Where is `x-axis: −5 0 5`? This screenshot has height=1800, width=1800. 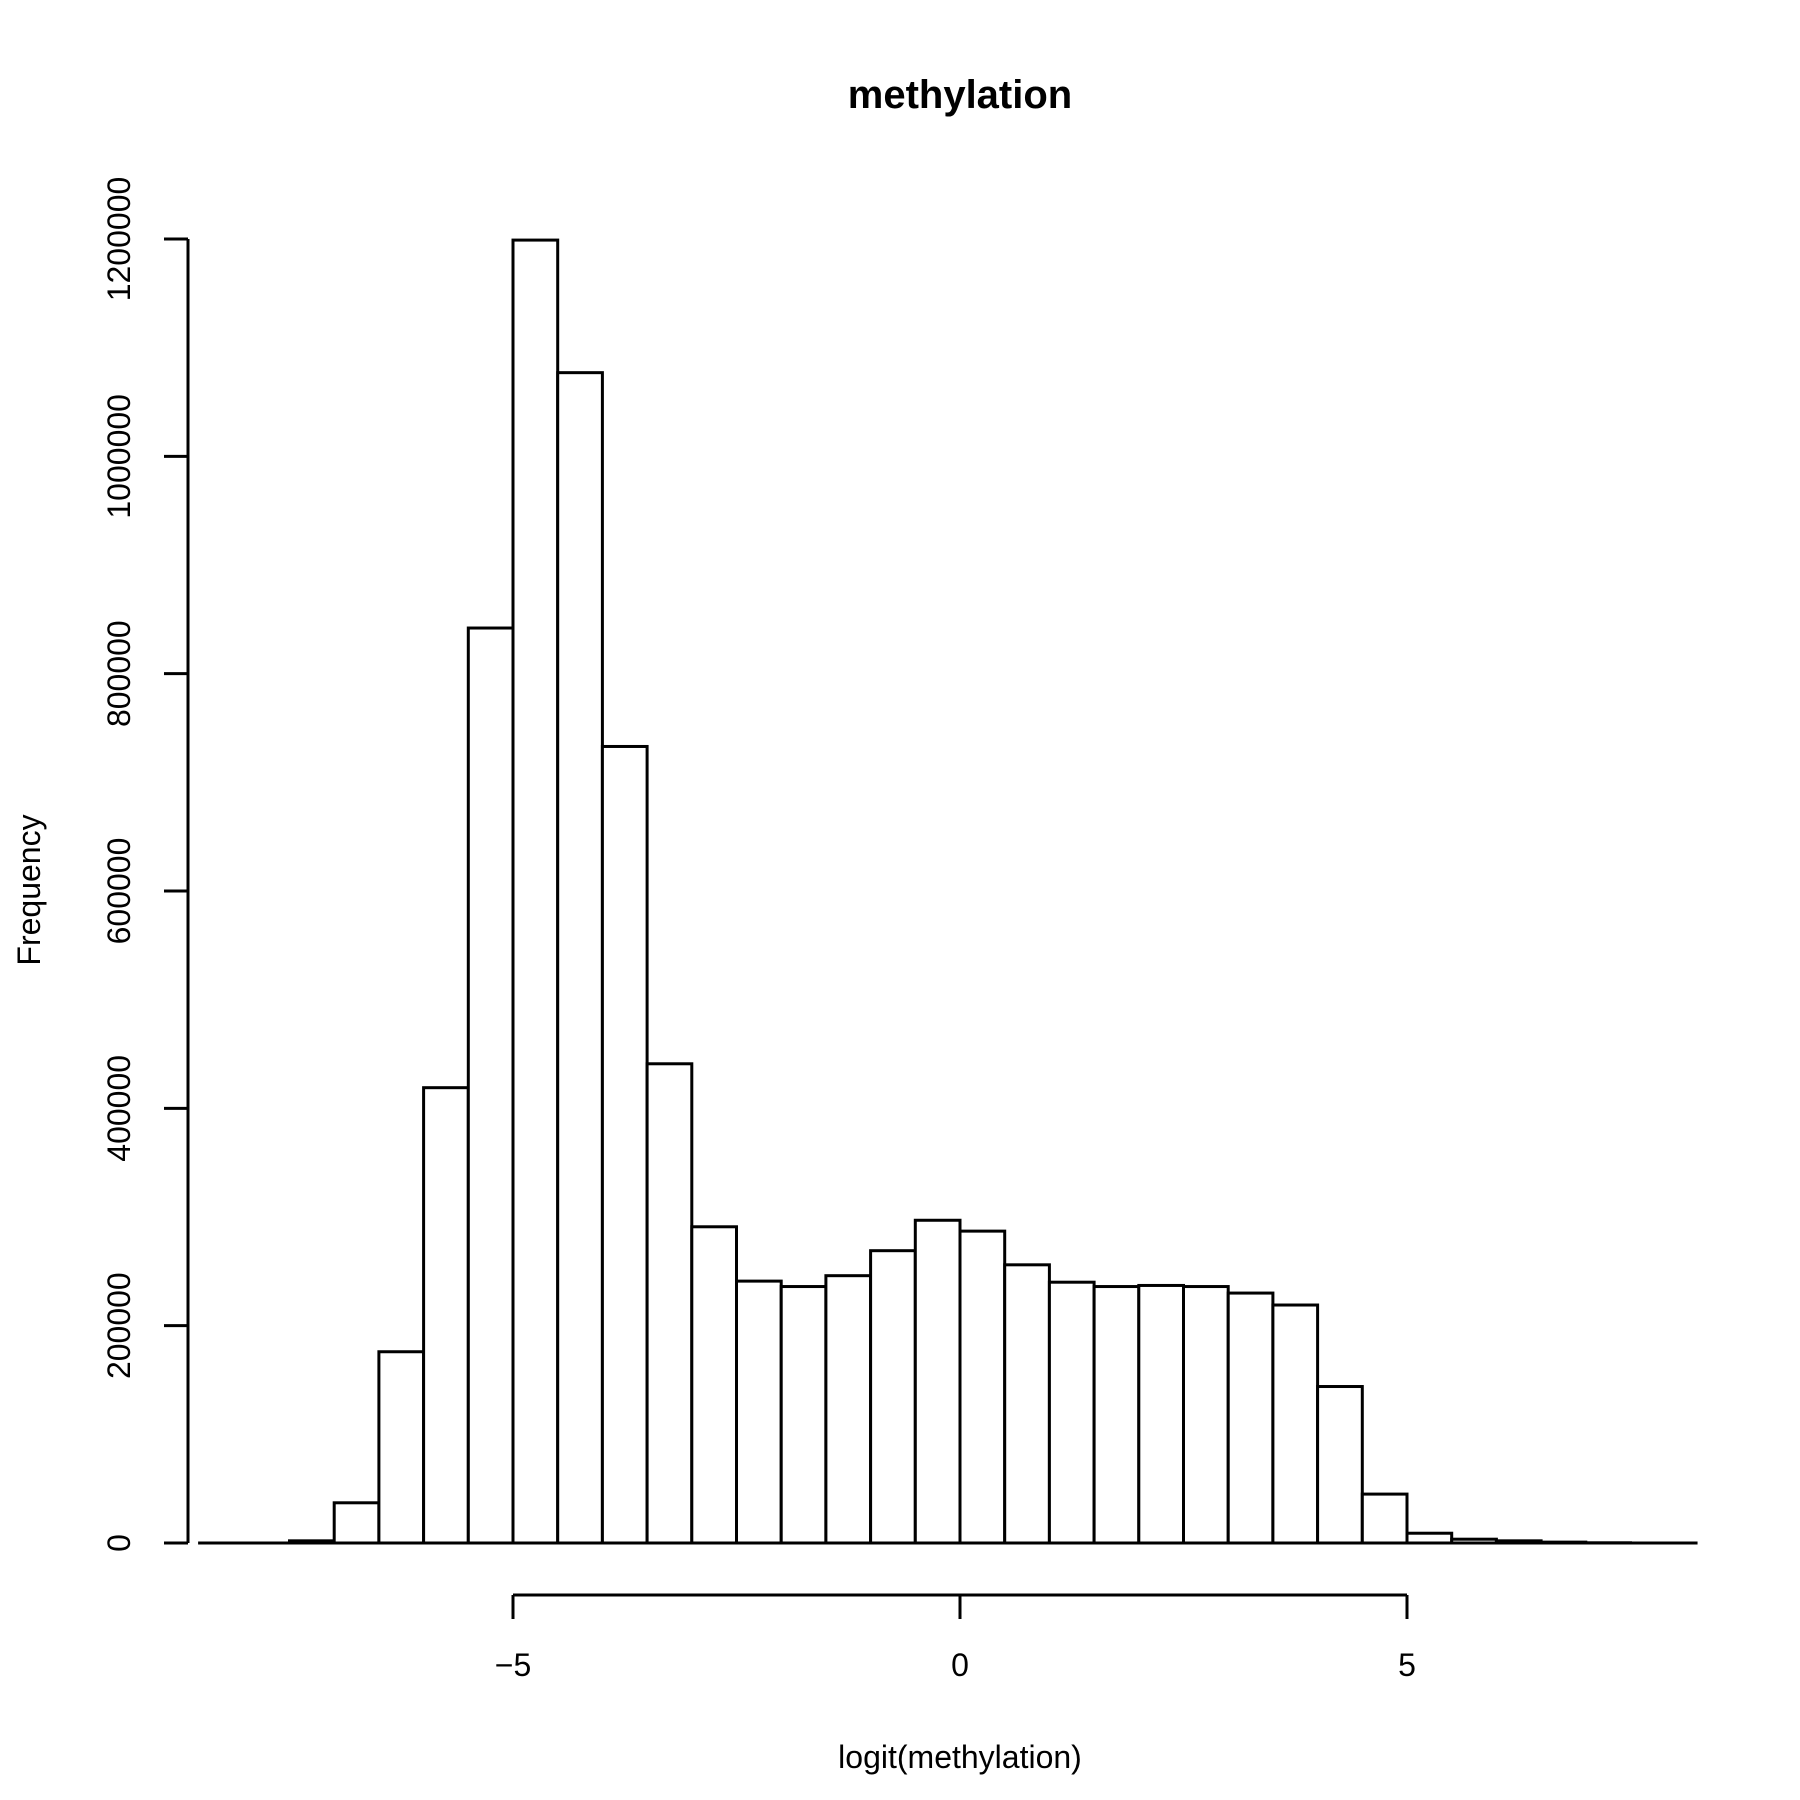 x-axis: −5 0 5 is located at coordinates (955, 1638).